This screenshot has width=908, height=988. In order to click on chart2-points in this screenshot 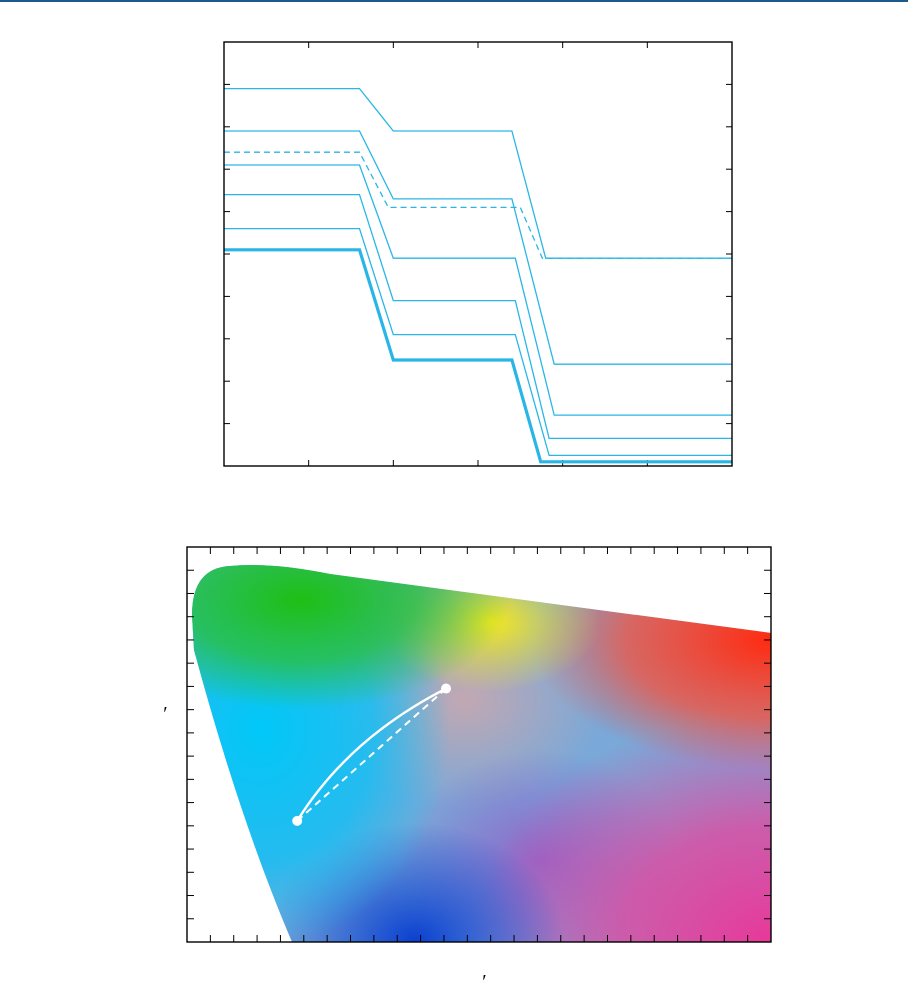, I will do `click(372, 754)`.